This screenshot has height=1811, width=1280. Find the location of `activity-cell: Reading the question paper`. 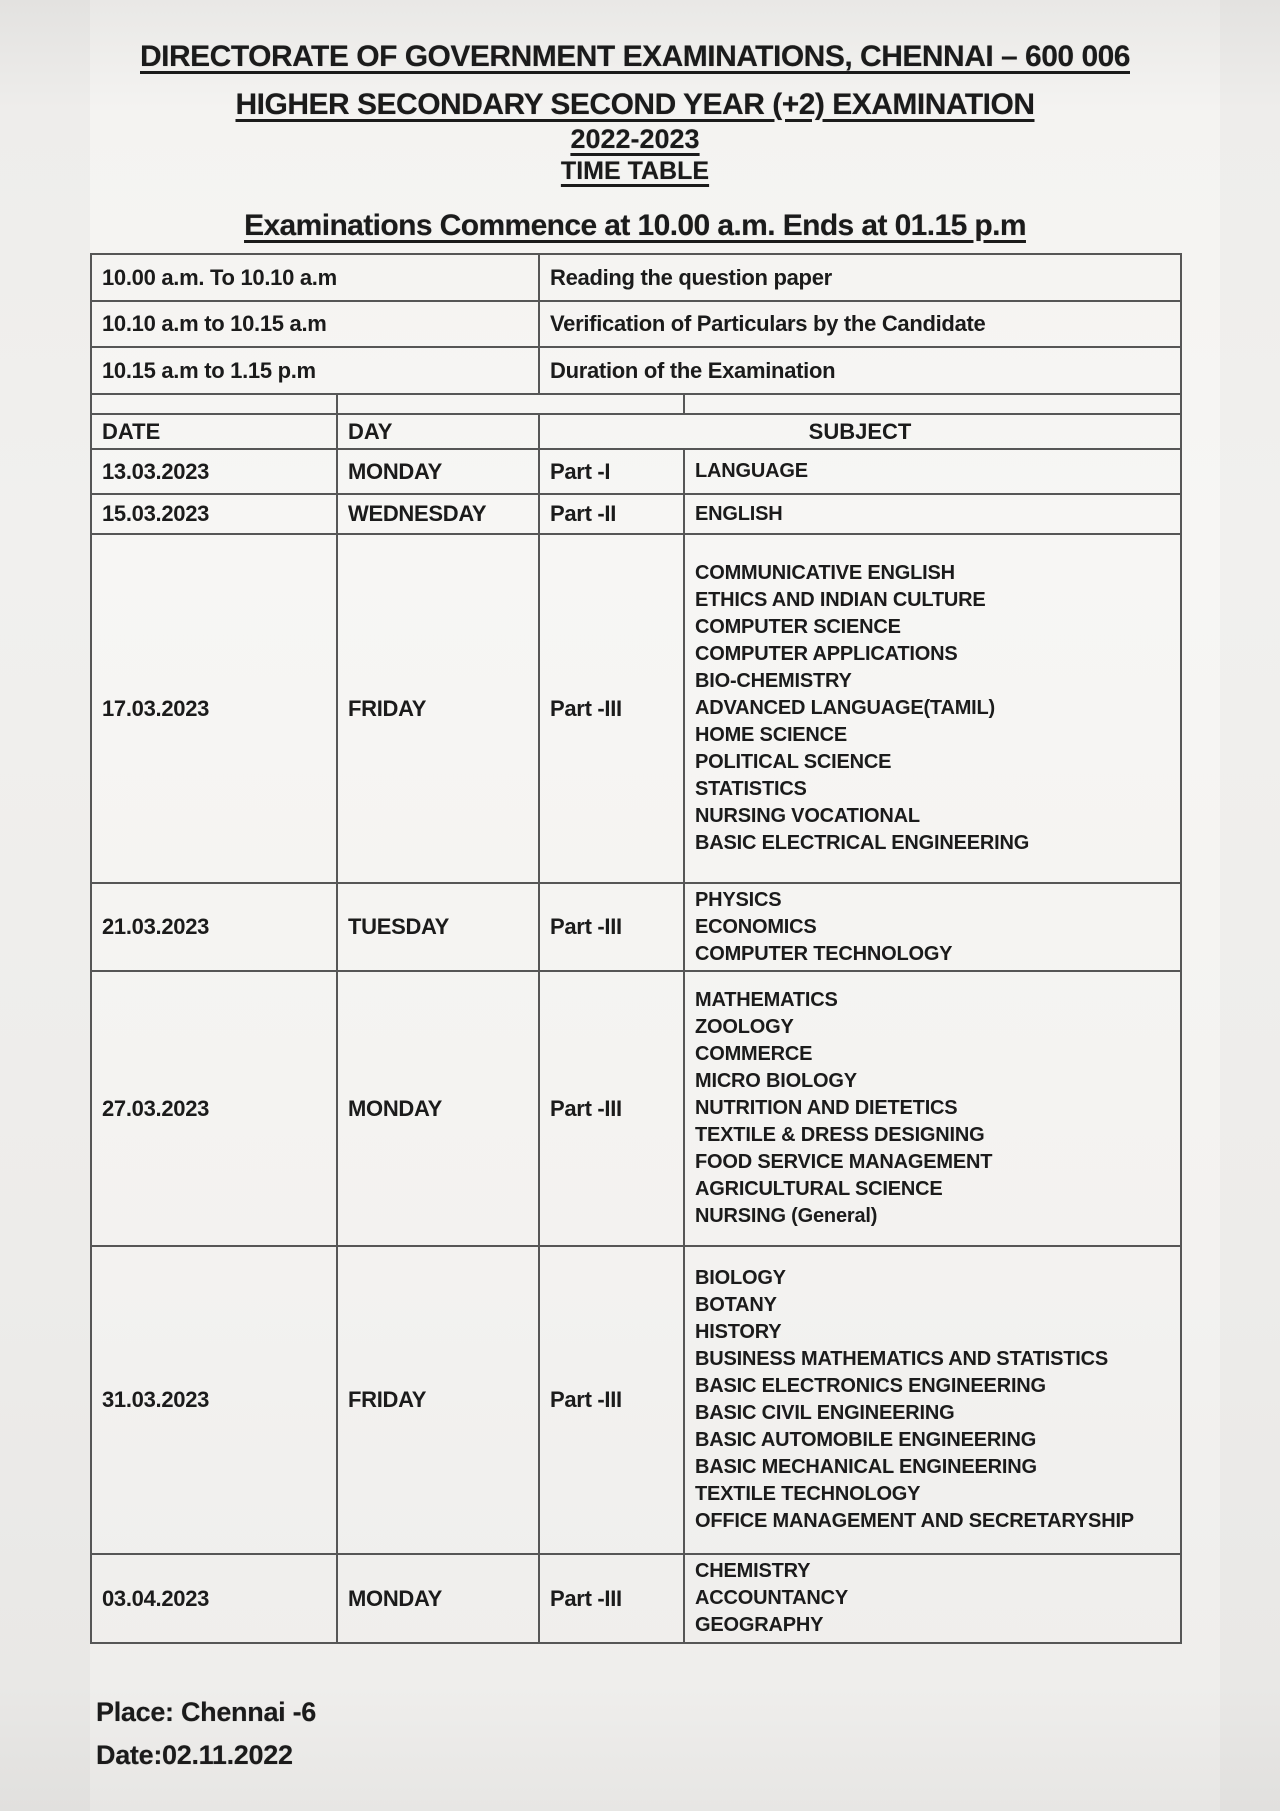

activity-cell: Reading the question paper is located at coordinates (860, 277).